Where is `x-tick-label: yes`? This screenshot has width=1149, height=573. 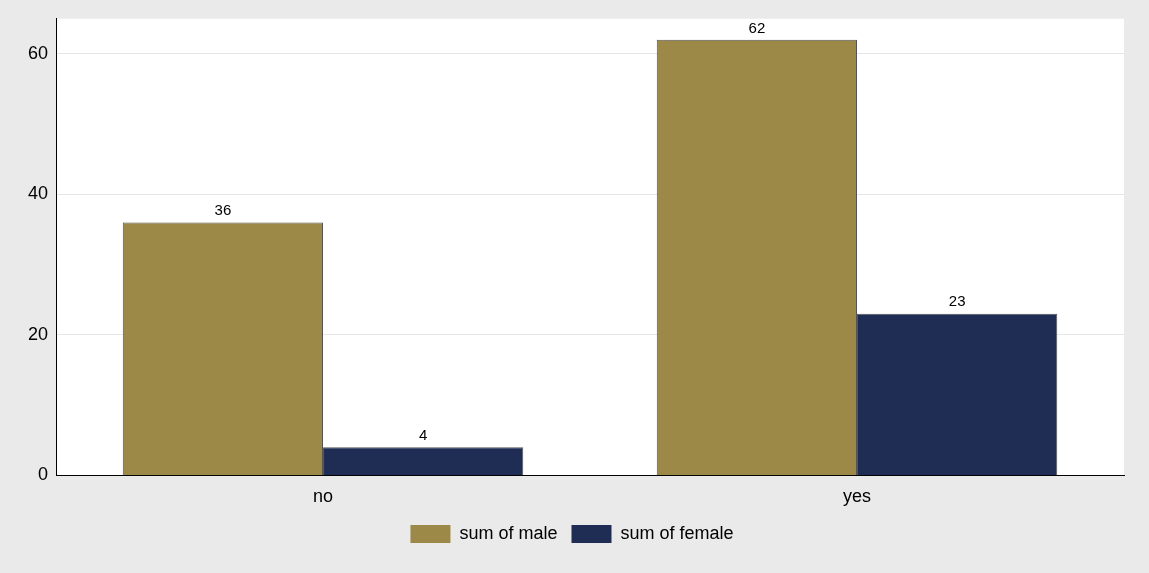 x-tick-label: yes is located at coordinates (857, 496).